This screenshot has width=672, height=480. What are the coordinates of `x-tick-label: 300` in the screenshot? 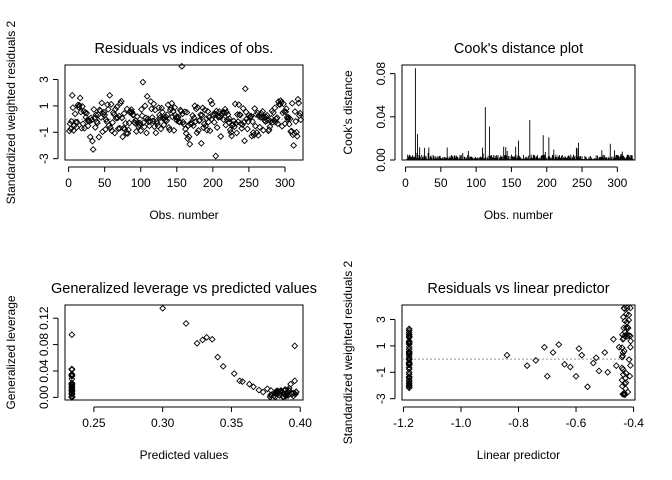 It's located at (617, 183).